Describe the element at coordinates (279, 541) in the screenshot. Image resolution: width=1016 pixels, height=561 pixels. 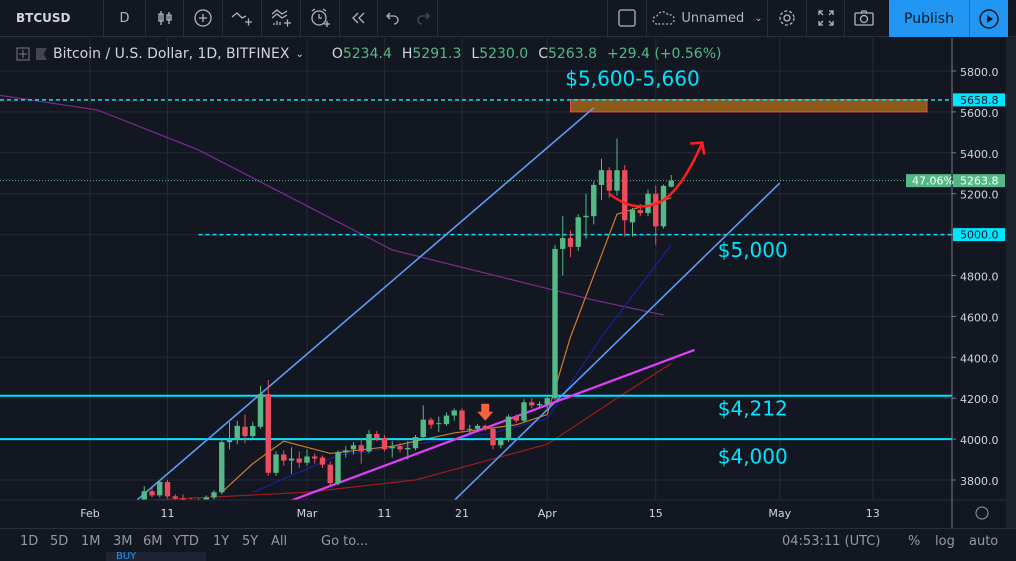
I see `range-all: All` at that location.